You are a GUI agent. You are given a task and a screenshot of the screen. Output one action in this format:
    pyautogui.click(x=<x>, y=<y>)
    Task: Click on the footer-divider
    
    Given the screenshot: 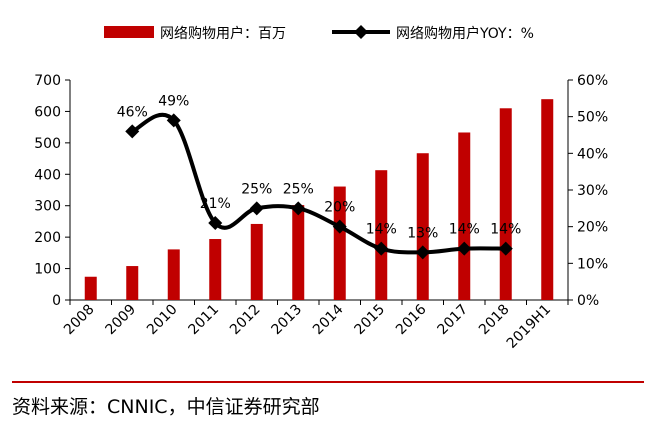 What is the action you would take?
    pyautogui.click(x=328, y=382)
    